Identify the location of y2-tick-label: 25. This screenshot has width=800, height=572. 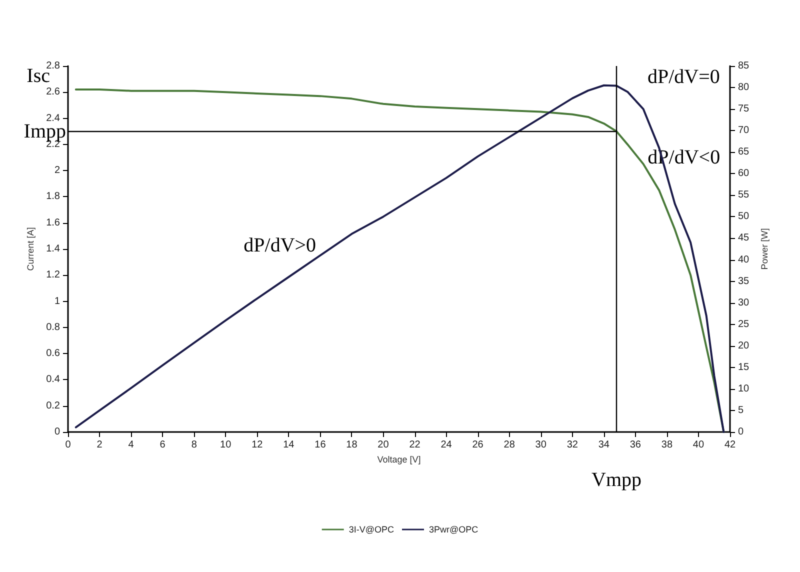
(744, 324).